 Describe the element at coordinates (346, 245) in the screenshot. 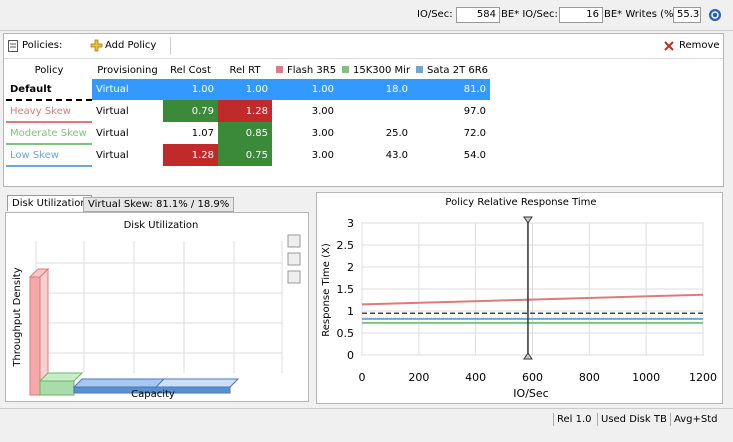

I see `y-tick-label: 2.5` at that location.